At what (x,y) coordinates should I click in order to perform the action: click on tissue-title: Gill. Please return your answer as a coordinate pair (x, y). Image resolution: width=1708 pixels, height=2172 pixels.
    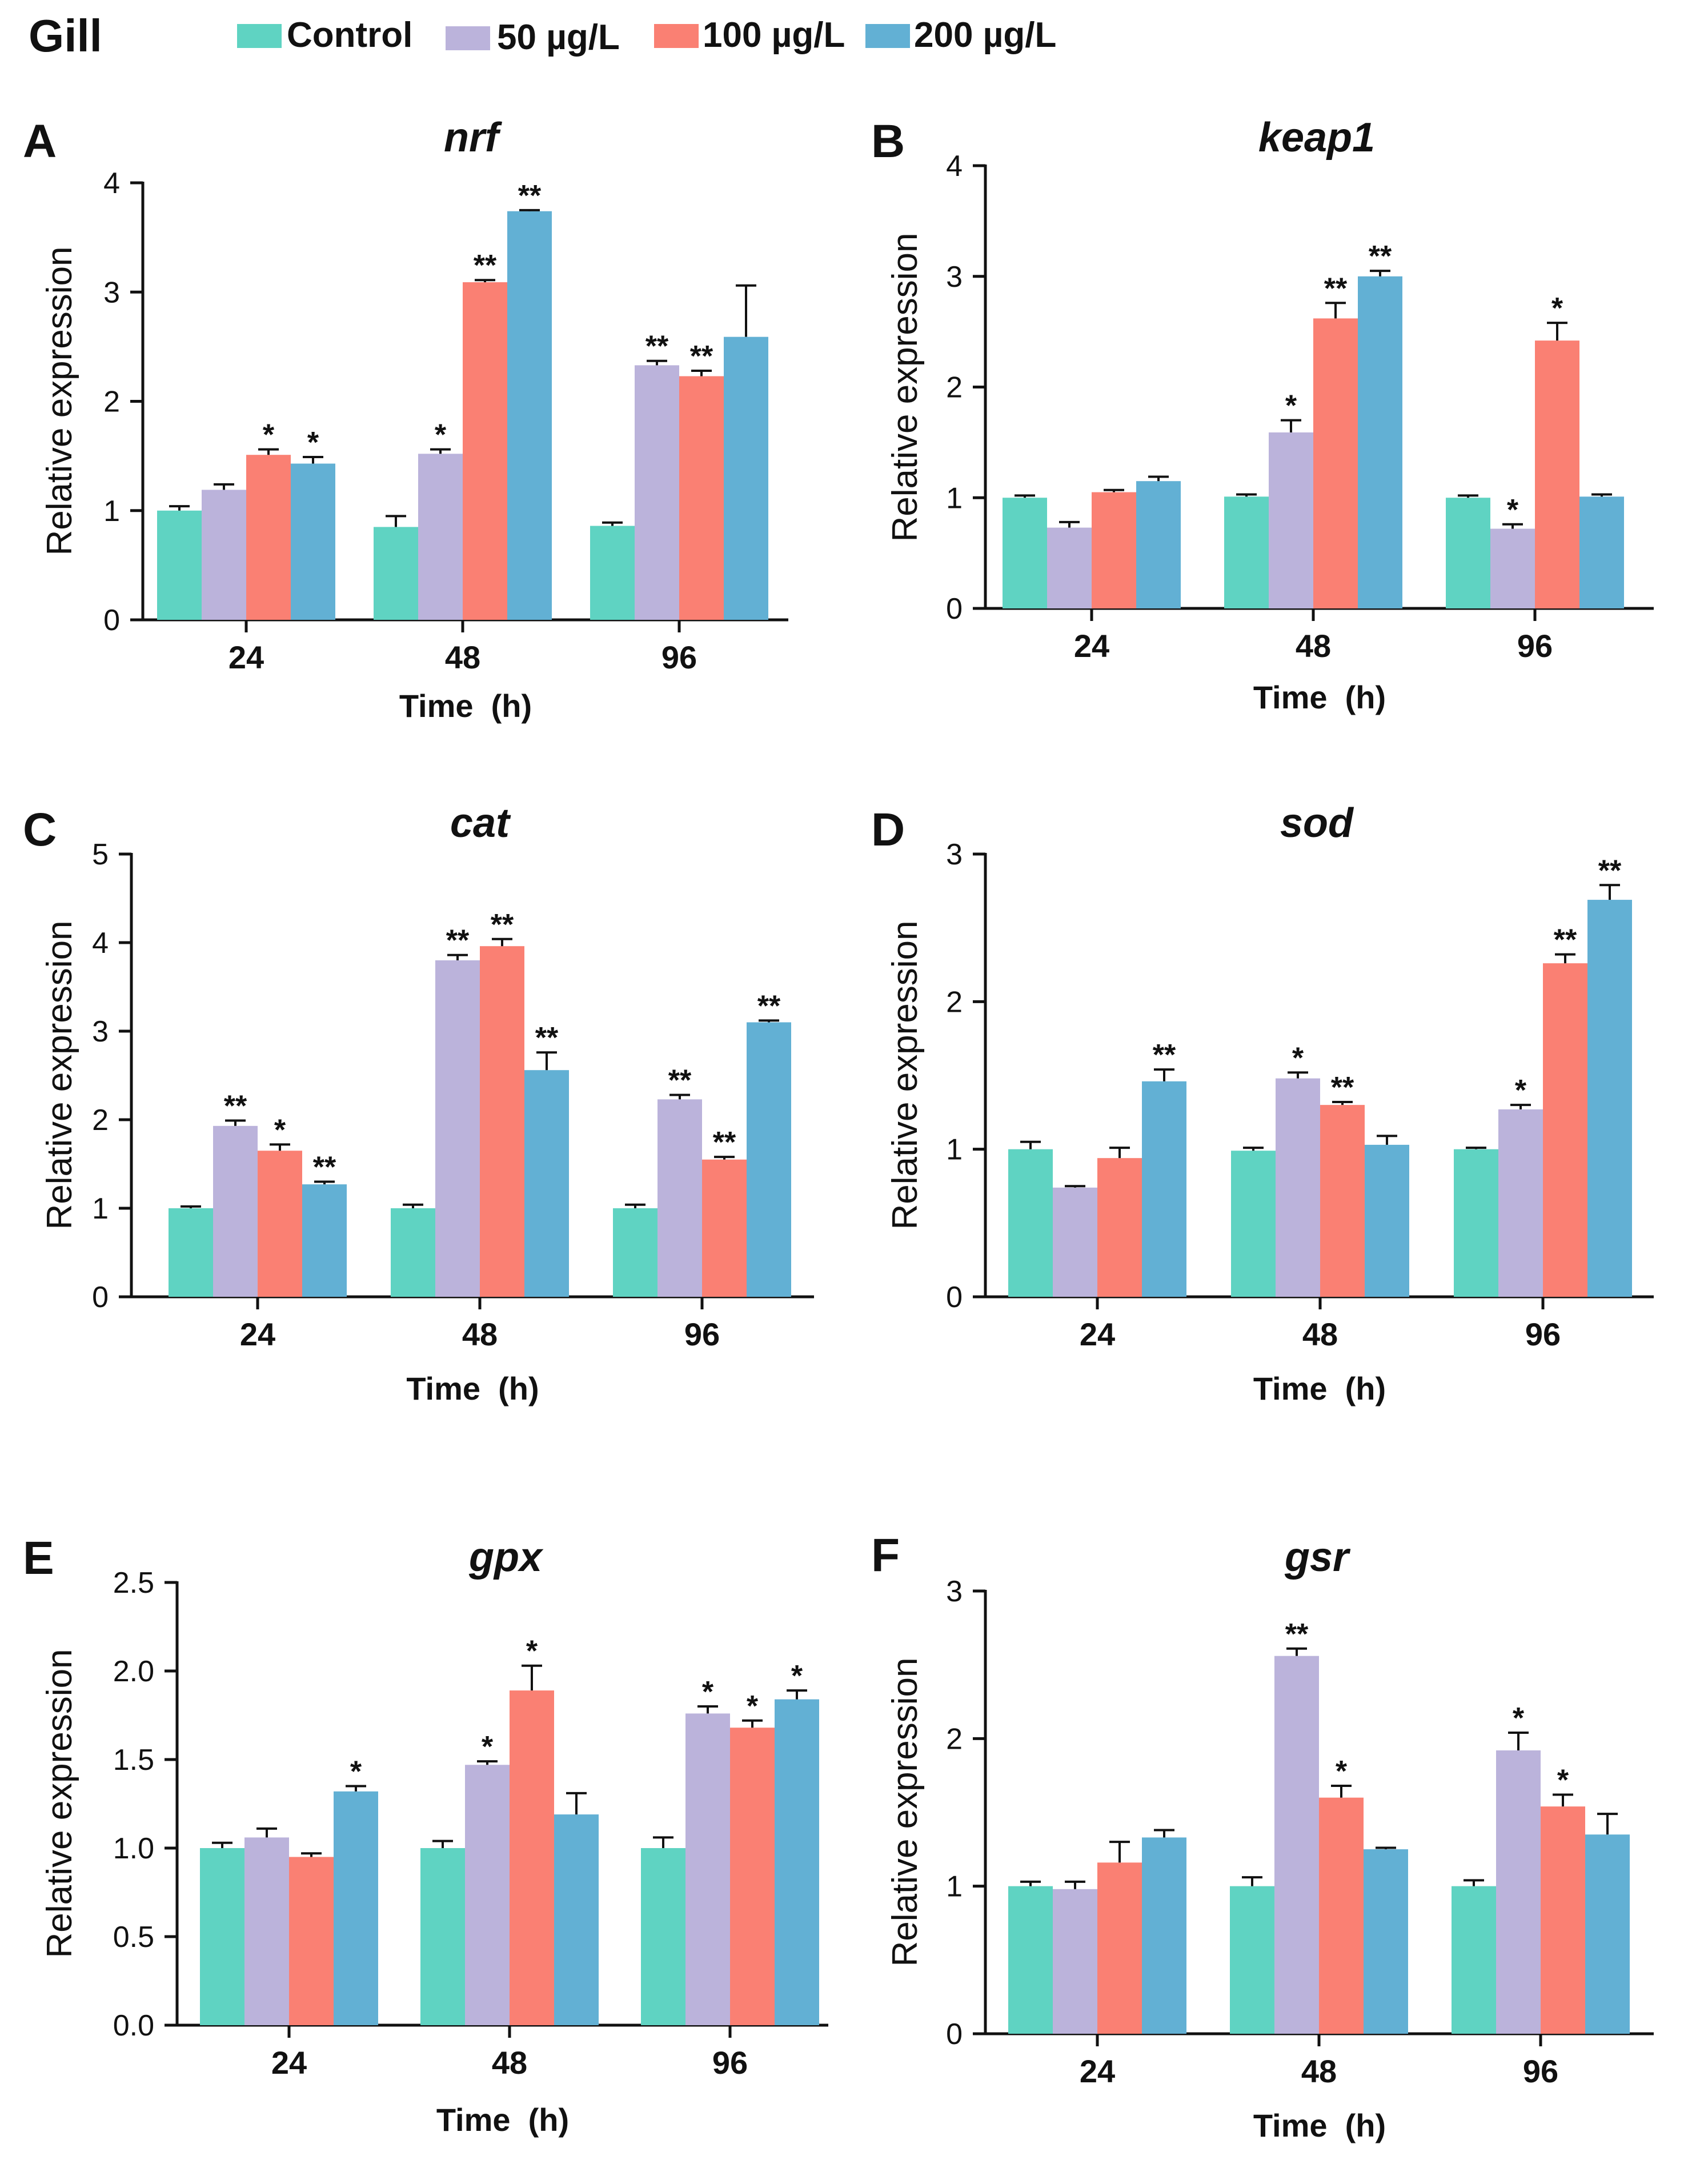
    Looking at the image, I should click on (66, 35).